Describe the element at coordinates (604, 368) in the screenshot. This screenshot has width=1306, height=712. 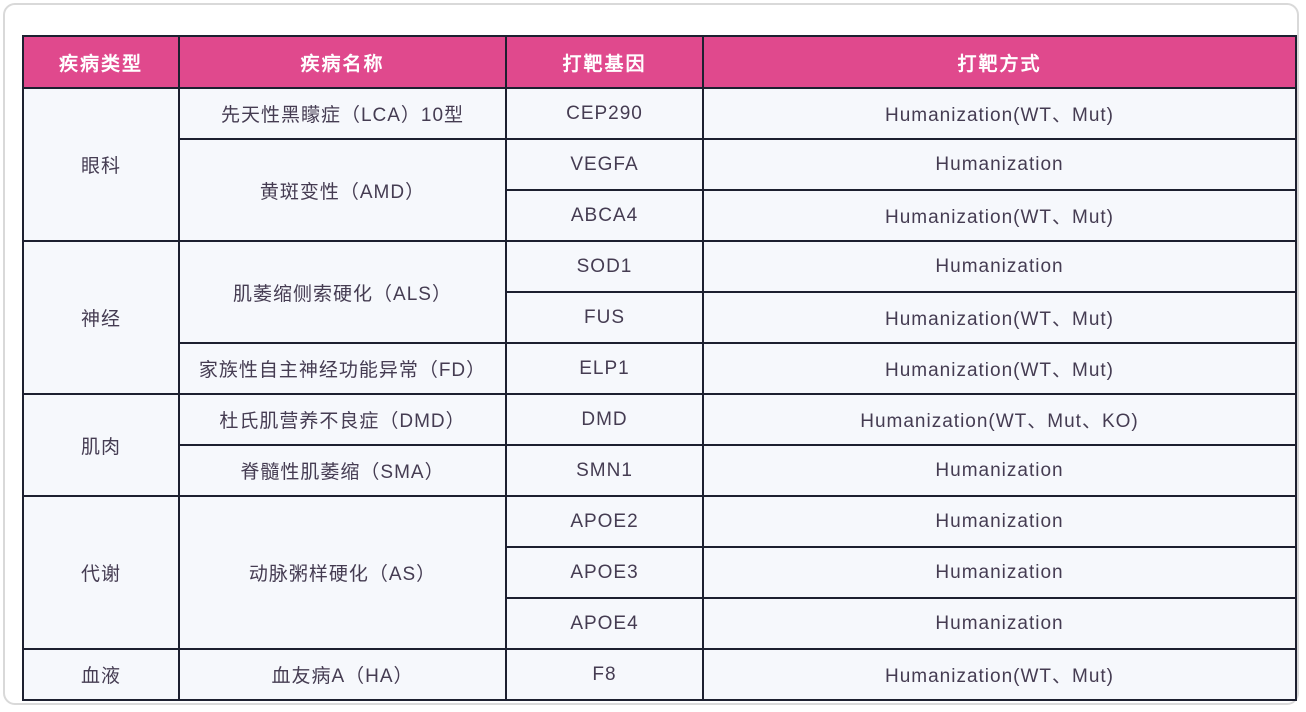
I see `cell-target-gene: ELP1` at that location.